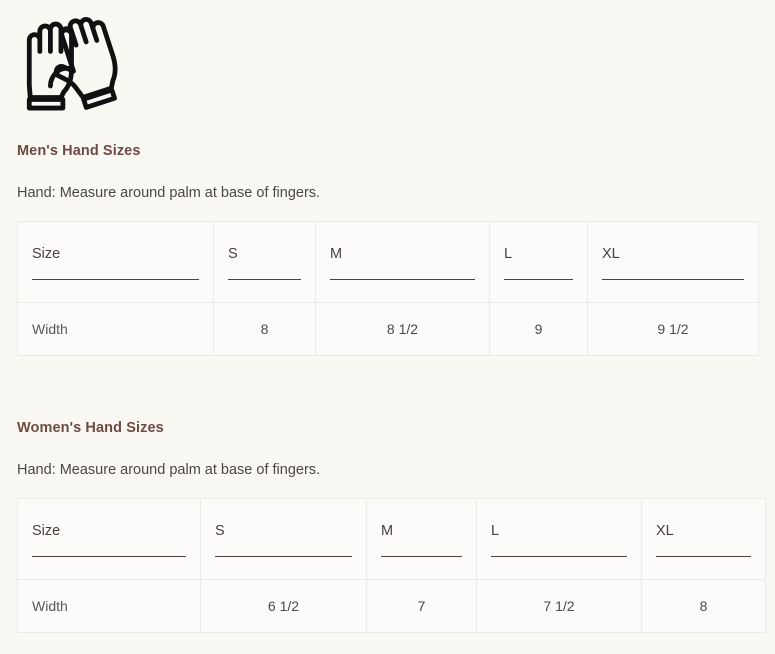 The height and width of the screenshot is (654, 775). What do you see at coordinates (538, 329) in the screenshot?
I see `cell-width-l: 9` at bounding box center [538, 329].